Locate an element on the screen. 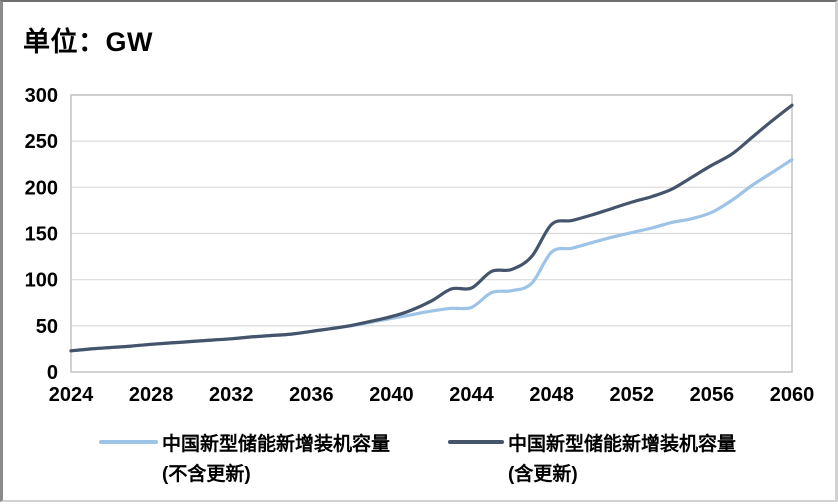 Image resolution: width=838 pixels, height=504 pixels. chart-title: 单位：GW is located at coordinates (88, 42).